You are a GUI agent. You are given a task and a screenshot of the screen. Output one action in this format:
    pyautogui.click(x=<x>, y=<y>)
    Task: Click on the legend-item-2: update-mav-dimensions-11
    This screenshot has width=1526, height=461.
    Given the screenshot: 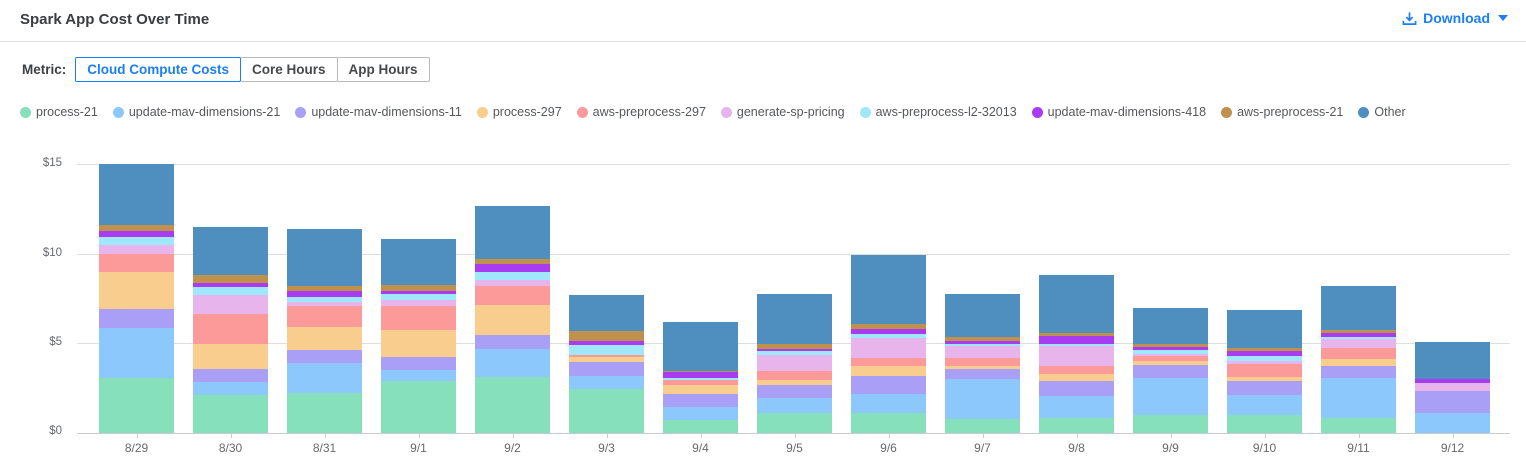 What is the action you would take?
    pyautogui.click(x=378, y=112)
    